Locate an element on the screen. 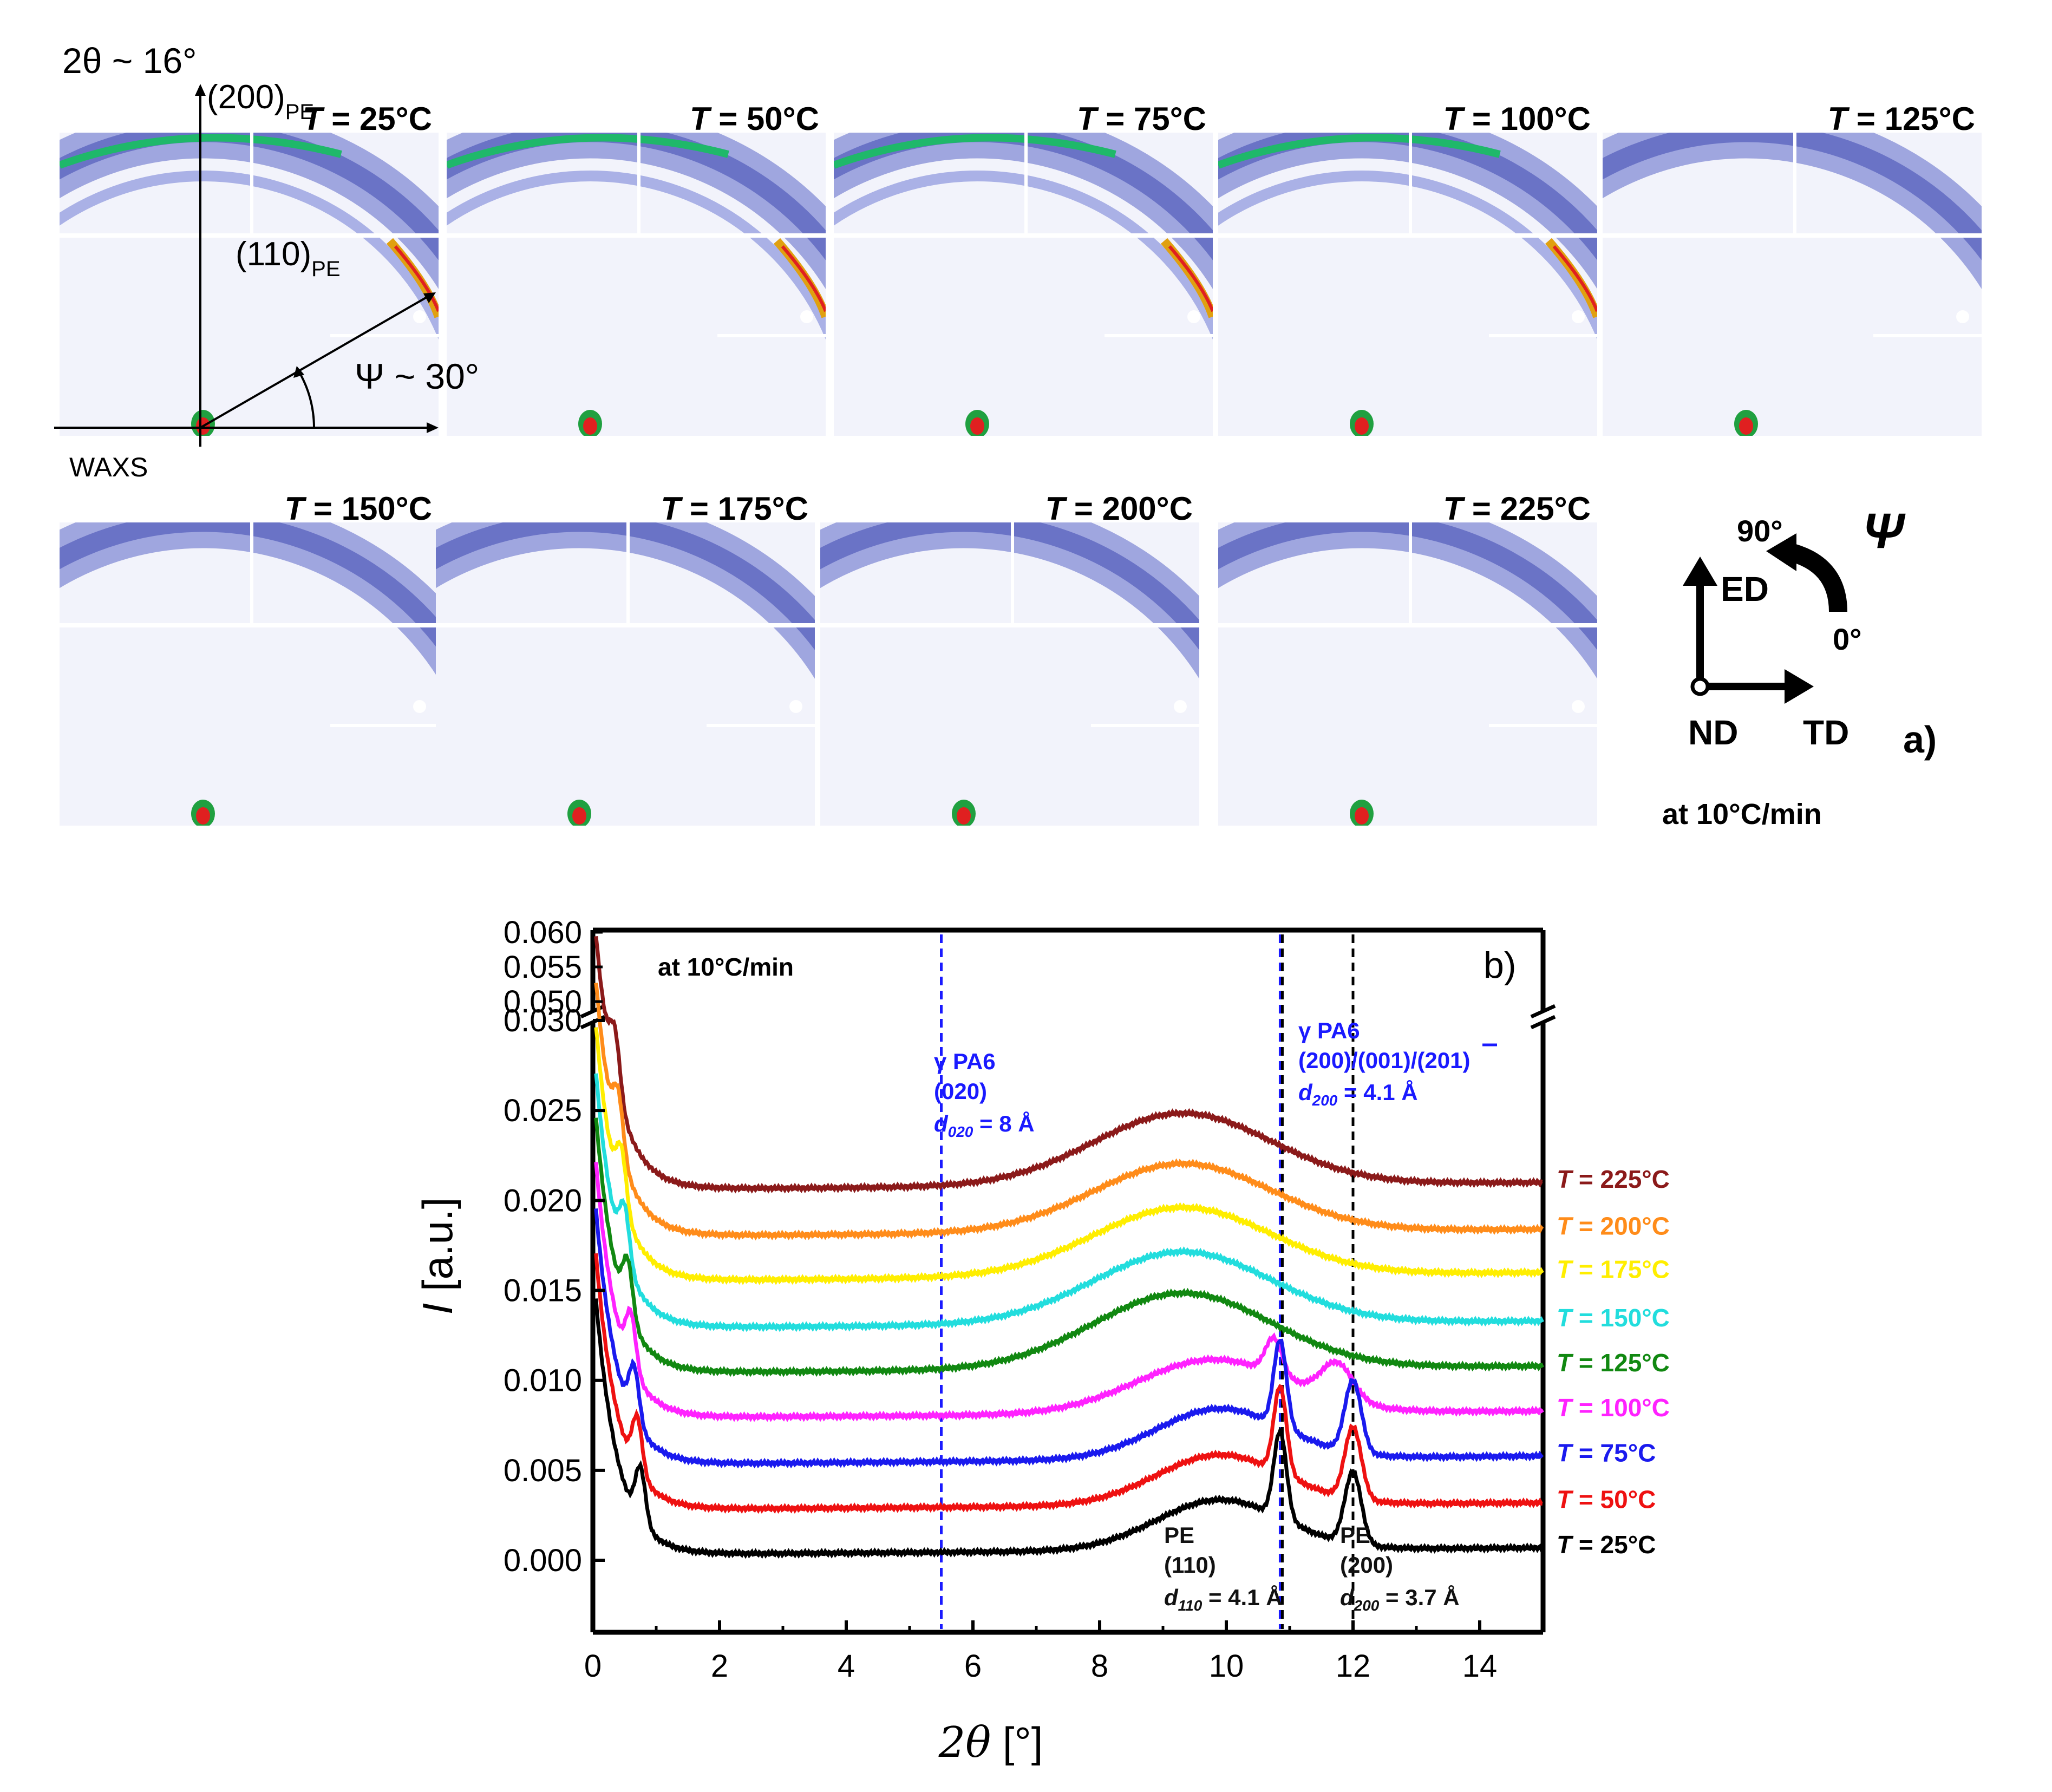  psi-direction-line is located at coordinates (315, 361).